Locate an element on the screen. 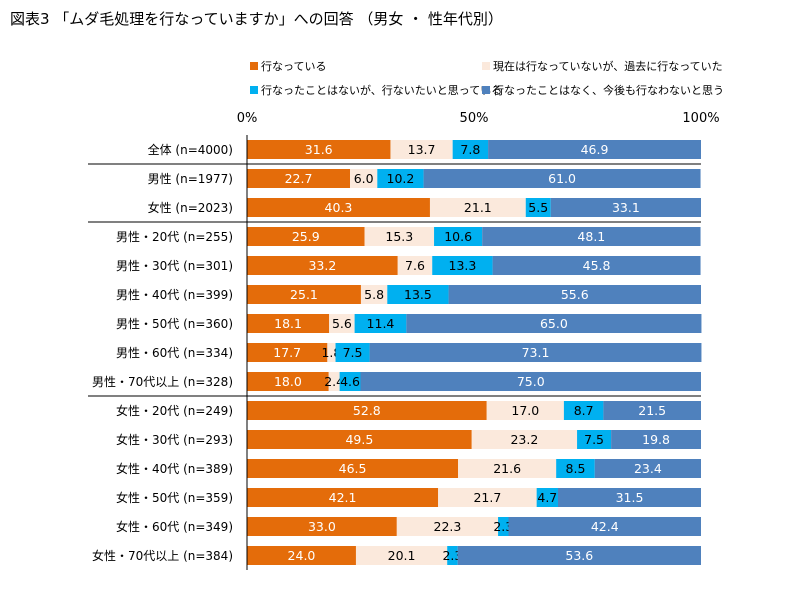  category-label: 全体 (n=4000) is located at coordinates (190, 149).